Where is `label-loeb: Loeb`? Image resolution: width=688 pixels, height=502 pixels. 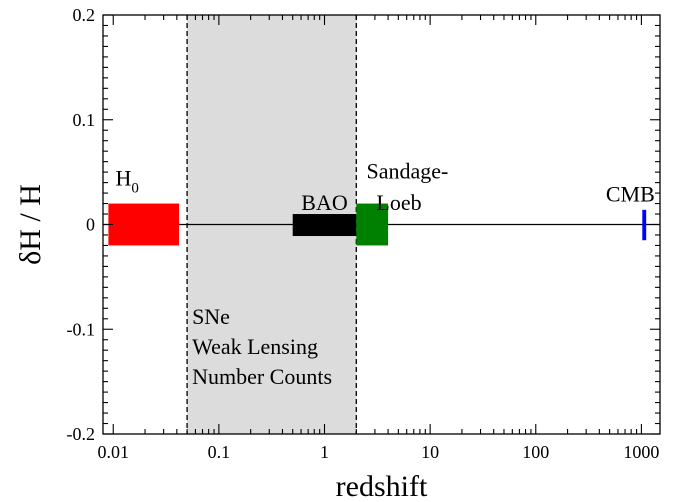
label-loeb: Loeb is located at coordinates (398, 202).